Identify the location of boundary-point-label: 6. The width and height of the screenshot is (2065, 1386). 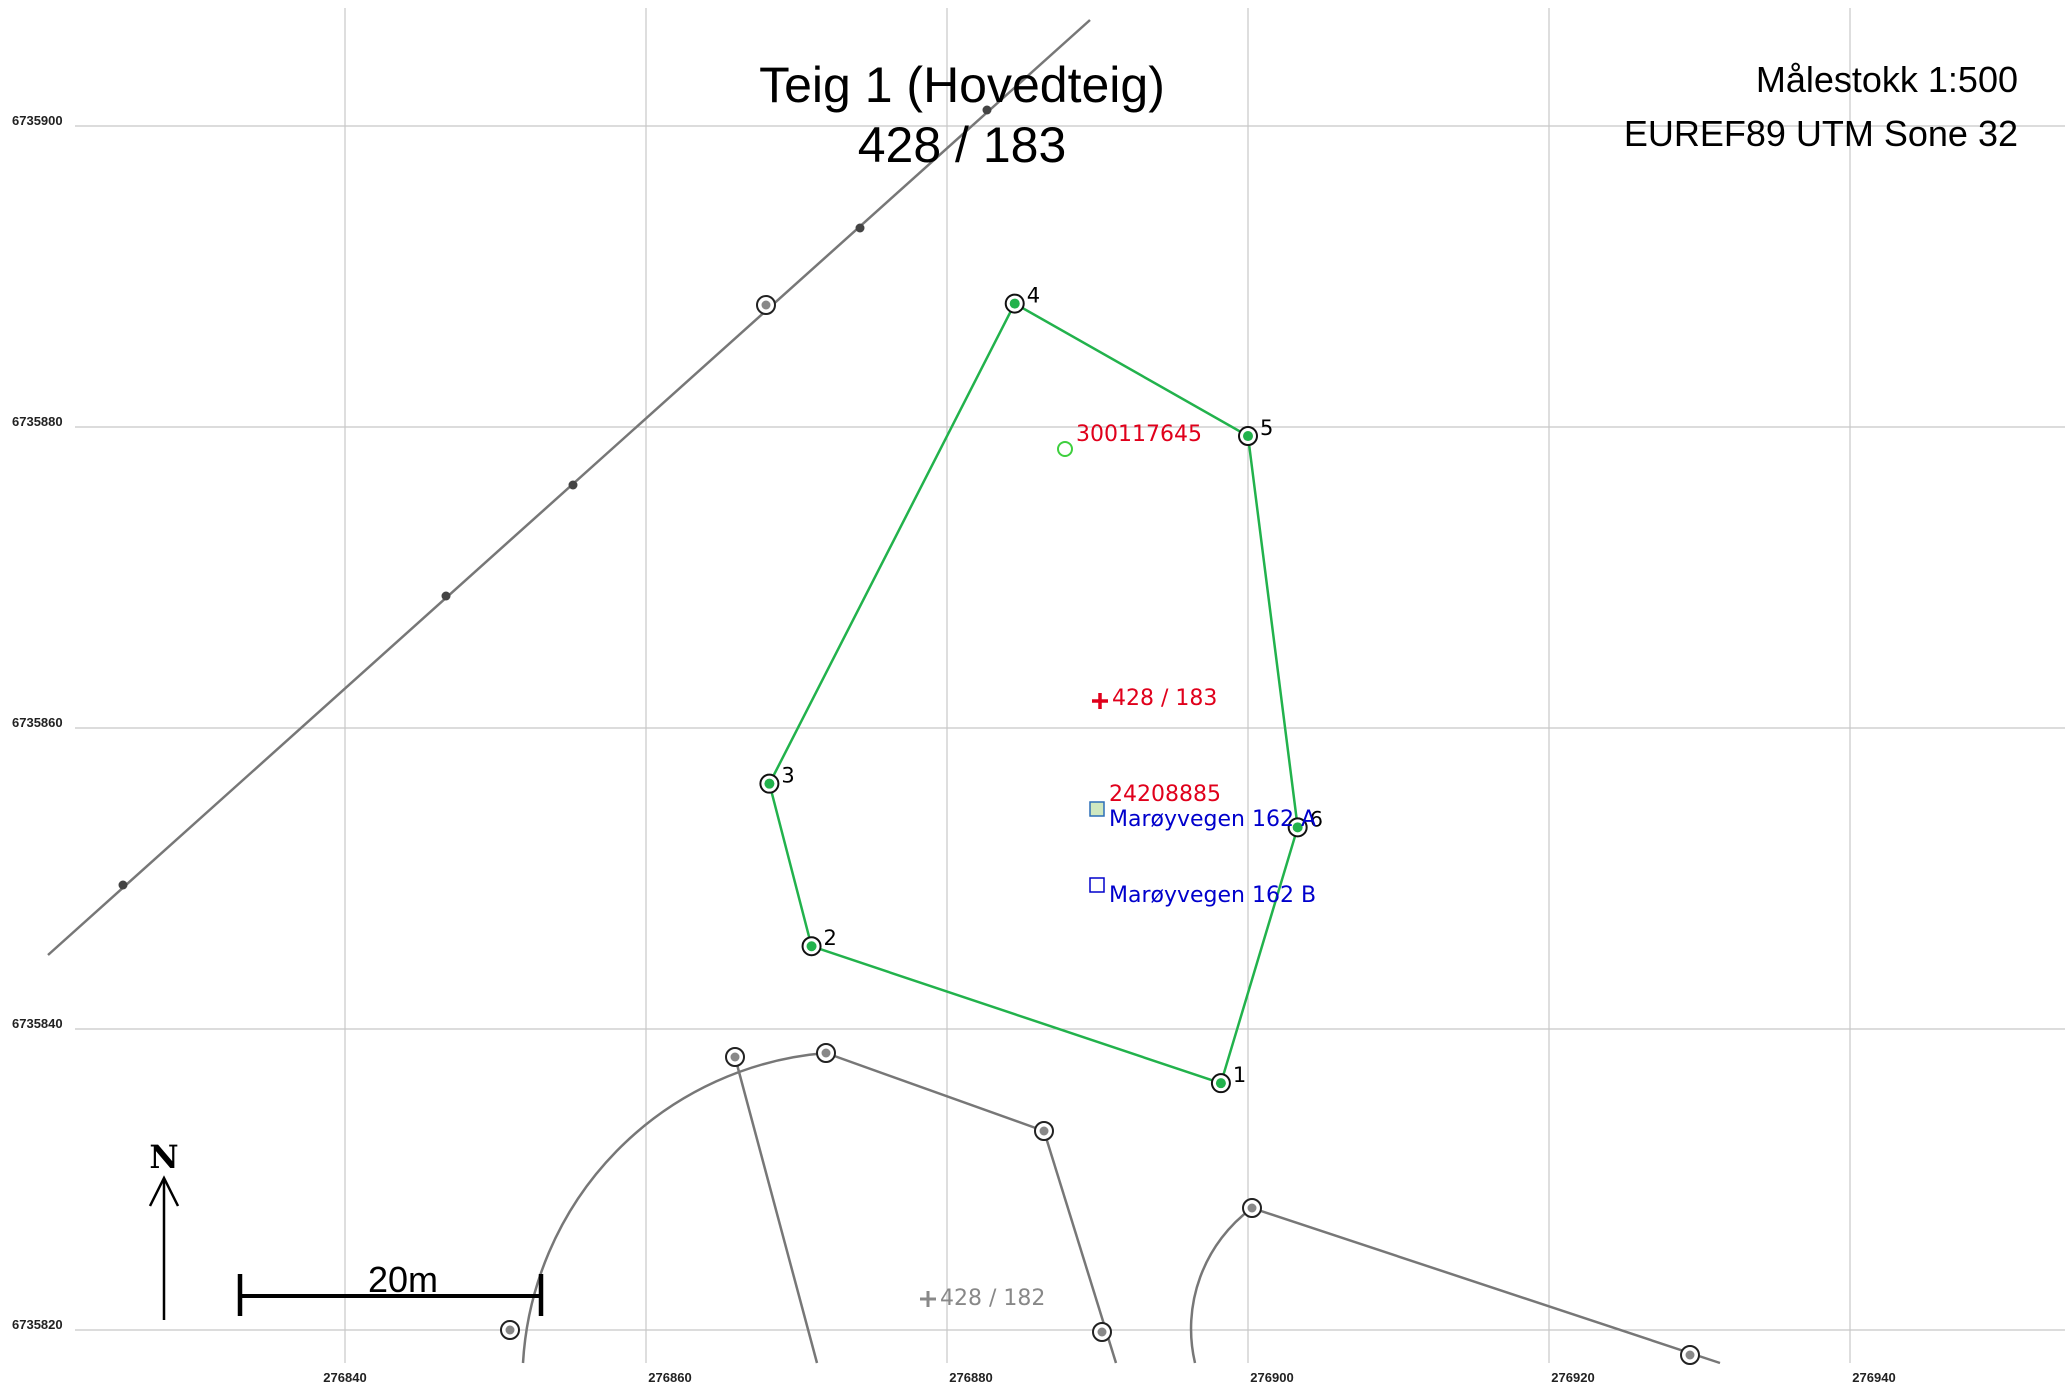
(1316, 819).